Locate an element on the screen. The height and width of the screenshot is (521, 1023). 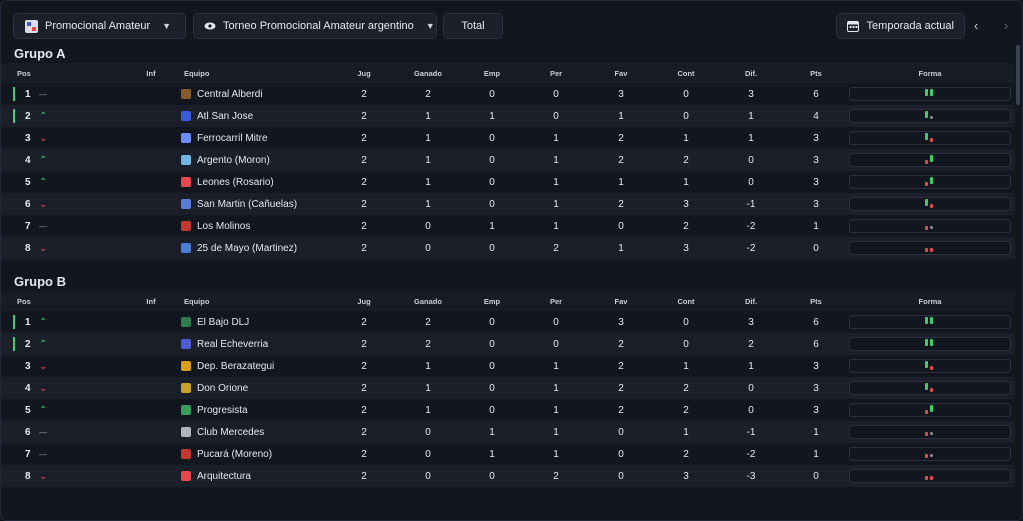
stat-fav: 1 is located at coordinates (621, 248).